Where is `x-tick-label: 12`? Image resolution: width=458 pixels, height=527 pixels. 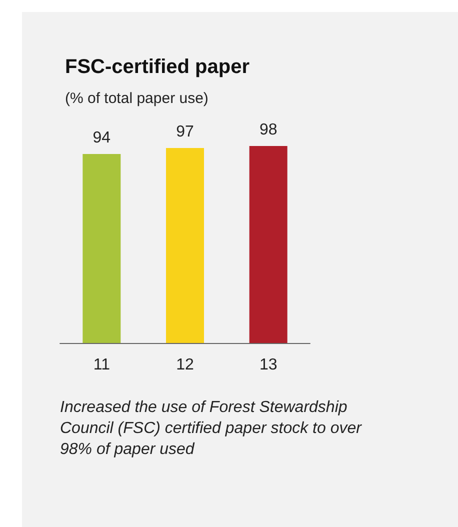
x-tick-label: 12 is located at coordinates (185, 365).